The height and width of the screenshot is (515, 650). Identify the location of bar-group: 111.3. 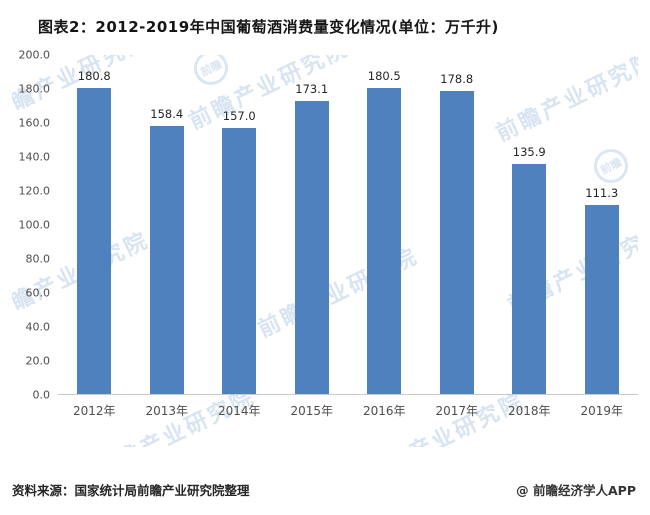
(602, 224).